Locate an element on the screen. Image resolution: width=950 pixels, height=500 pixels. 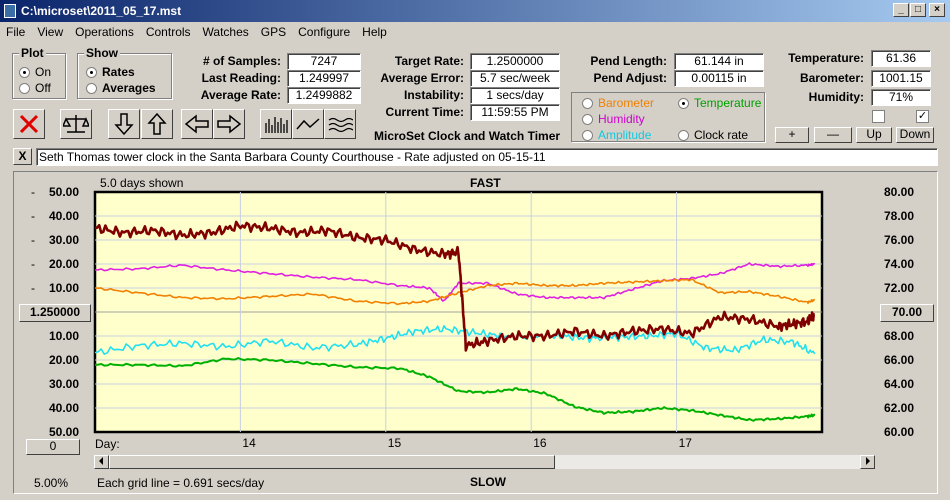
instability-label: Instability: is located at coordinates (433, 95).